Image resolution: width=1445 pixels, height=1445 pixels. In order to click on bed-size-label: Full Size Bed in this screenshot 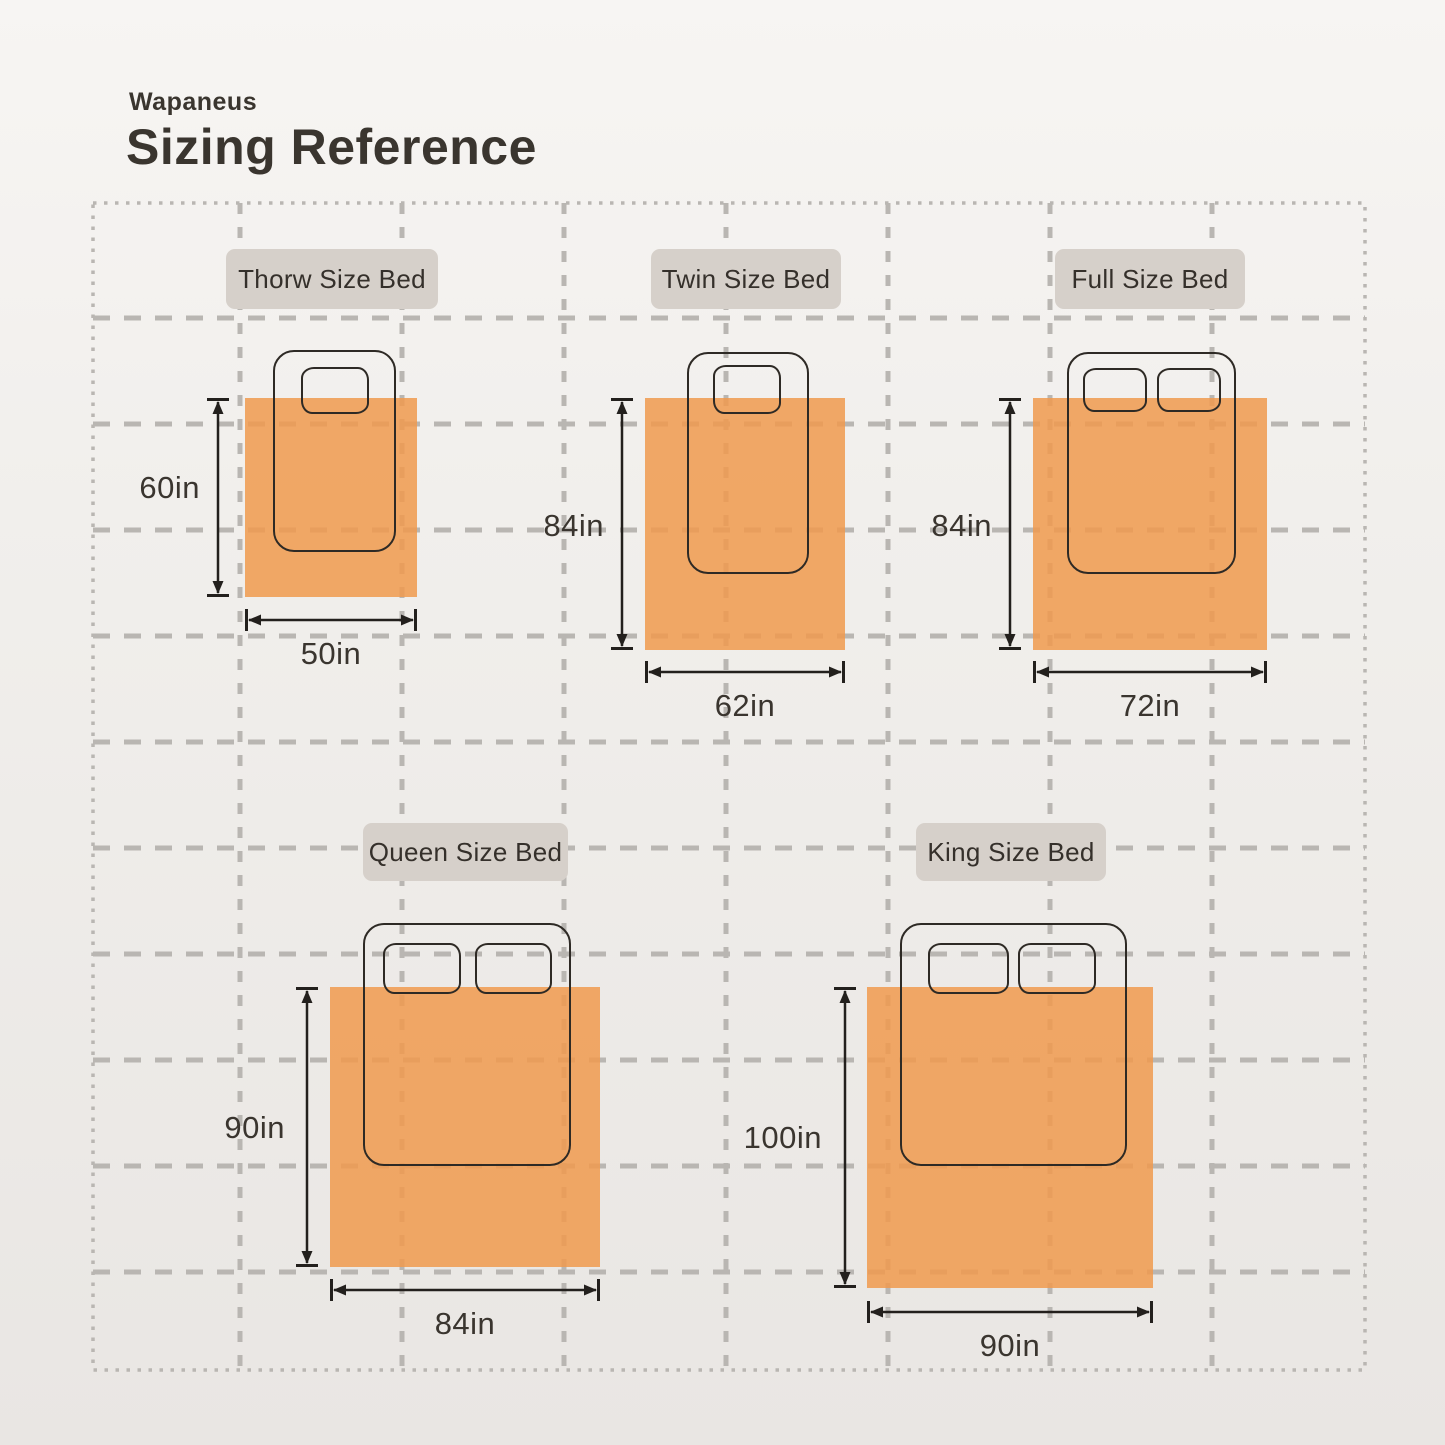, I will do `click(1150, 279)`.